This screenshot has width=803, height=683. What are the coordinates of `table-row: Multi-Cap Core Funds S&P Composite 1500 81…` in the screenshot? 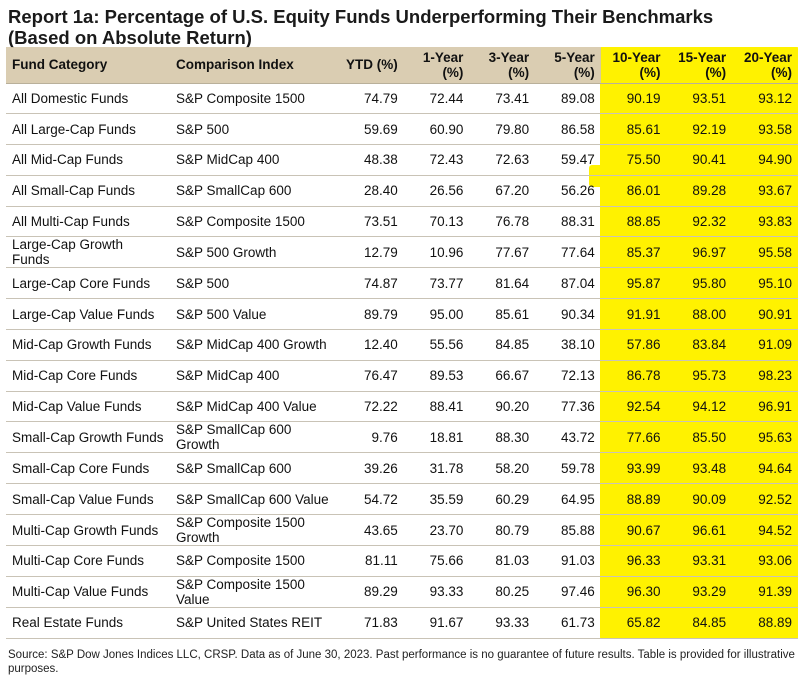 It's located at (402, 561).